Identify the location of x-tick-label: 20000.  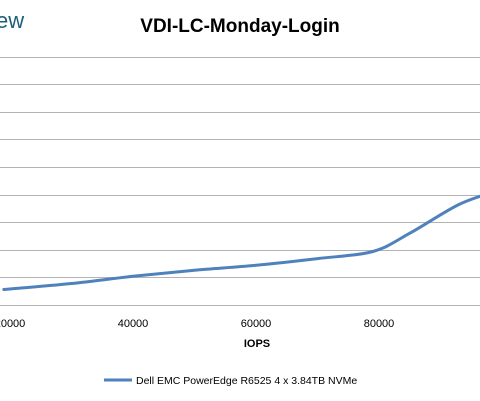
(12, 324).